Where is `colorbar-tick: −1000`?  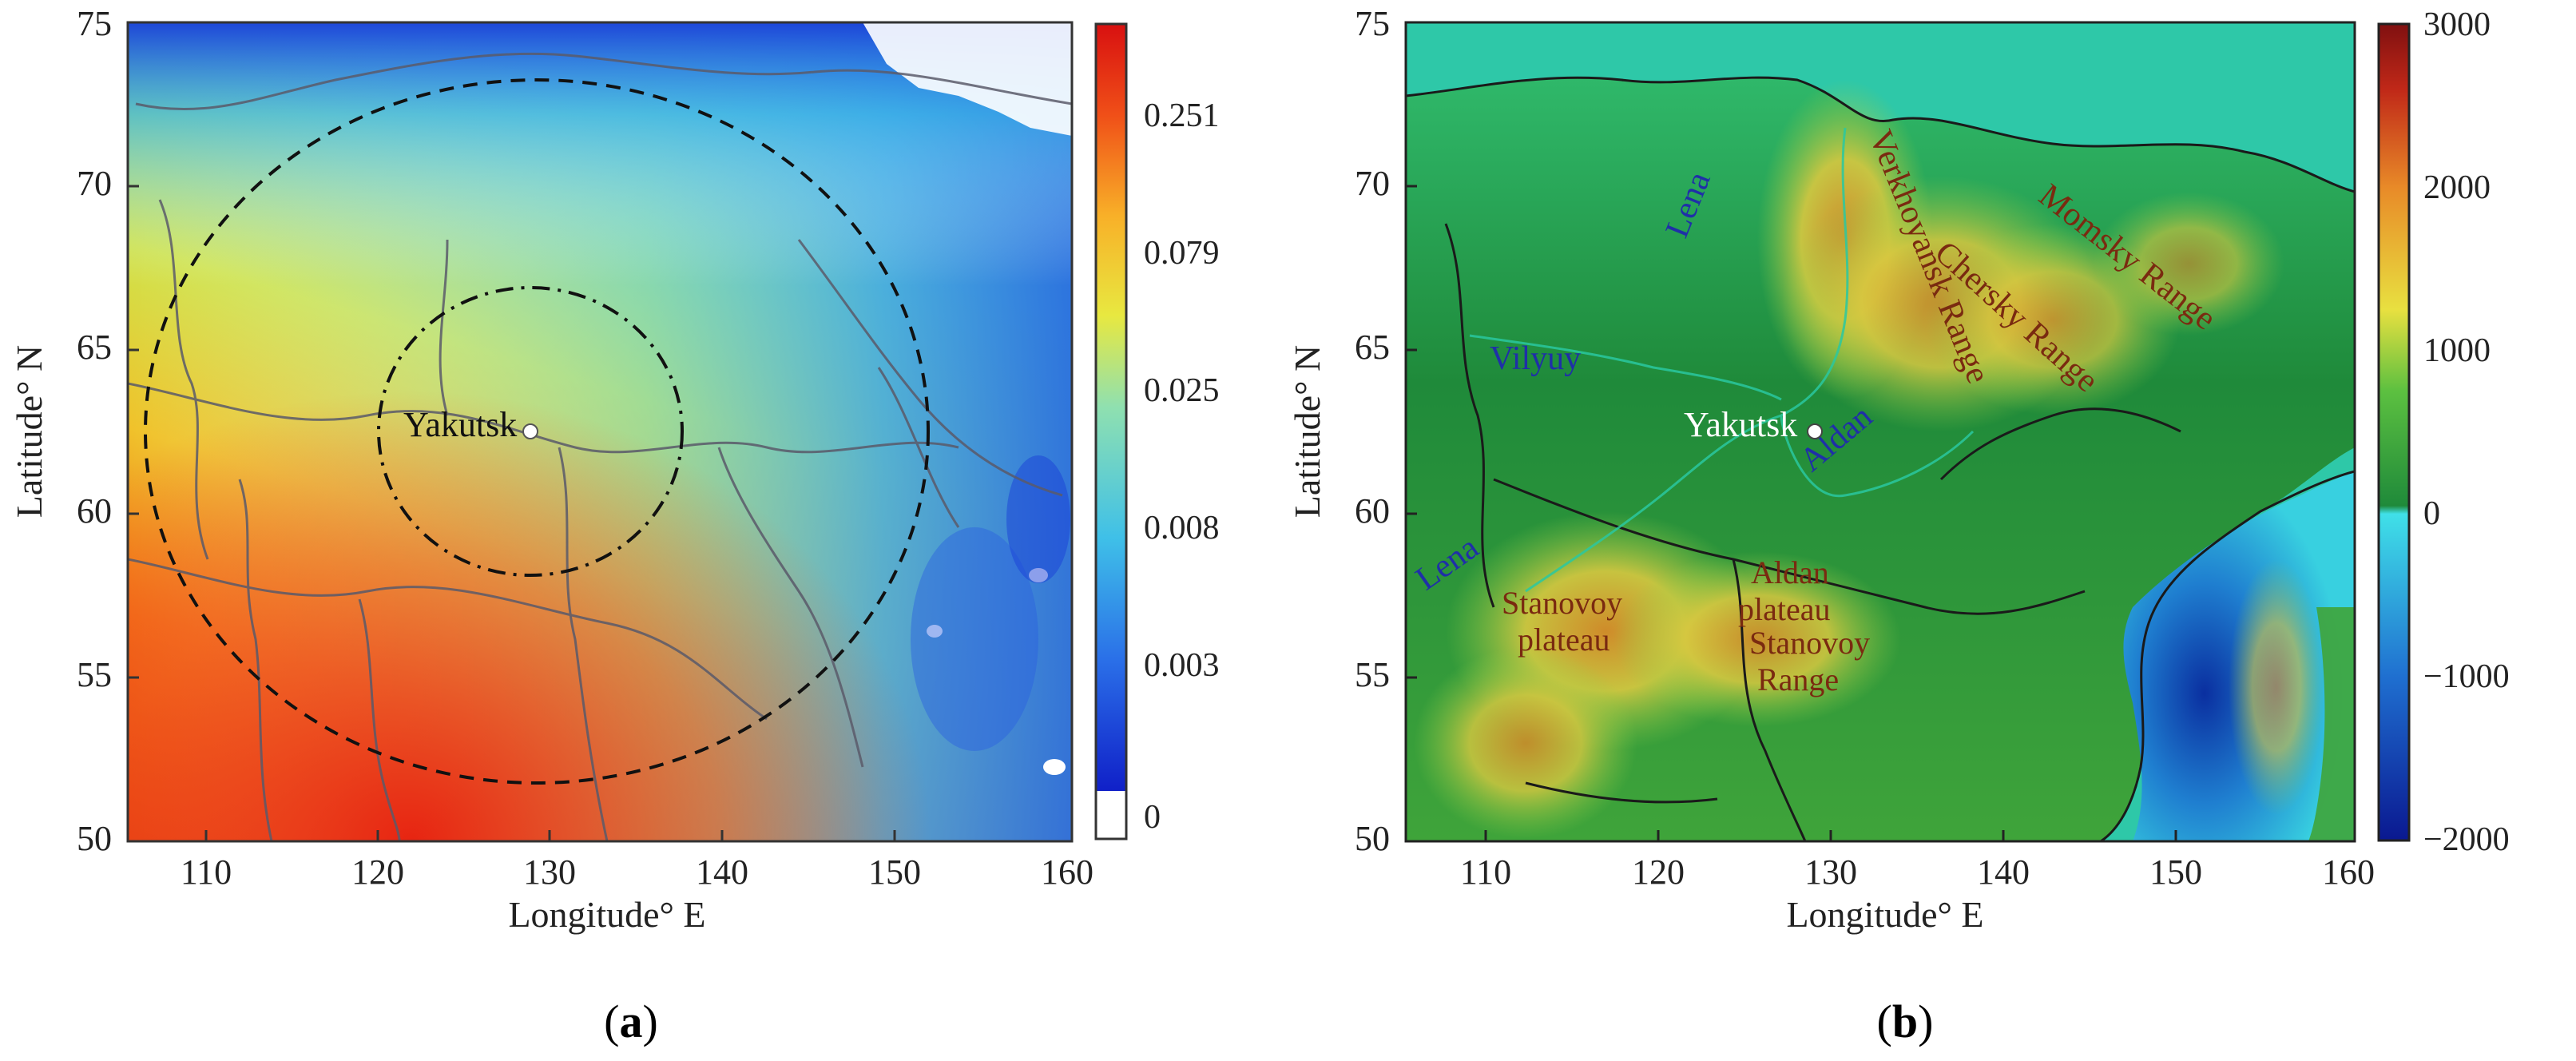 colorbar-tick: −1000 is located at coordinates (2466, 676).